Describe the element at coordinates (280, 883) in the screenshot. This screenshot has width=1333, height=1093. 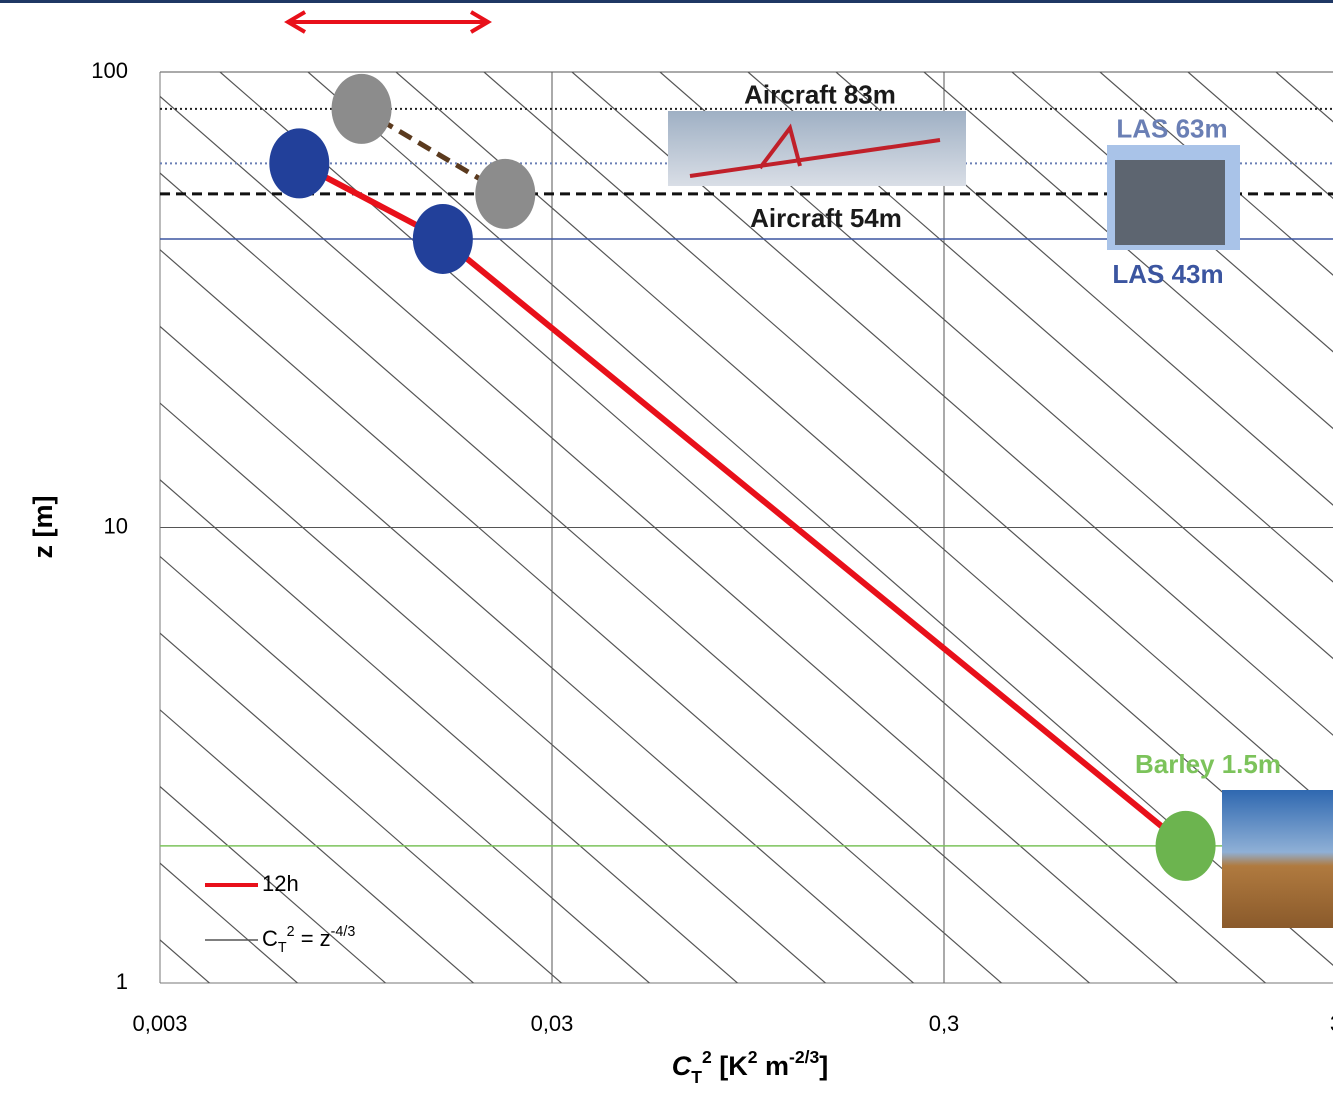
I see `legend-label: 12h` at that location.